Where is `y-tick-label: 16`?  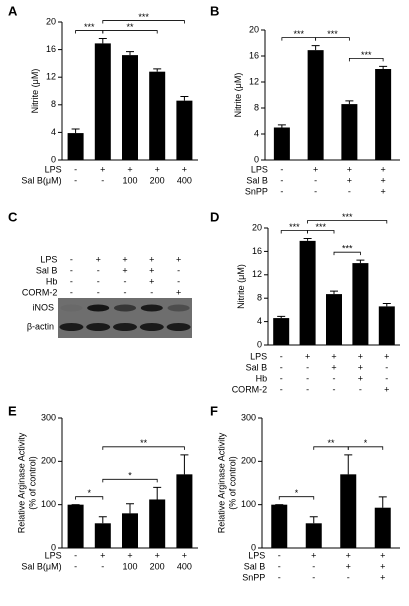 y-tick-label: 16 is located at coordinates (257, 251).